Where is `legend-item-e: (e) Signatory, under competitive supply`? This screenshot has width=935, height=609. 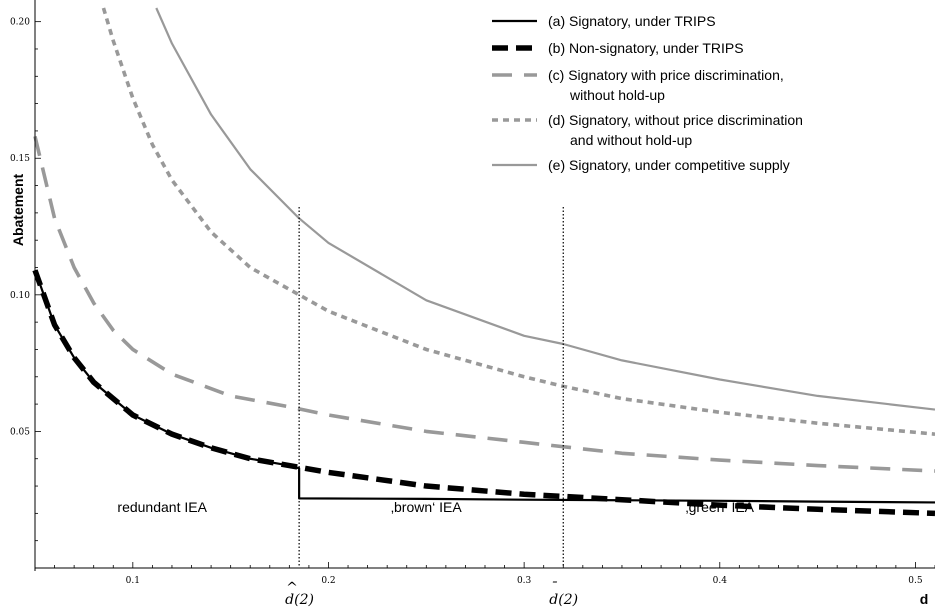 legend-item-e: (e) Signatory, under competitive supply is located at coordinates (641, 165).